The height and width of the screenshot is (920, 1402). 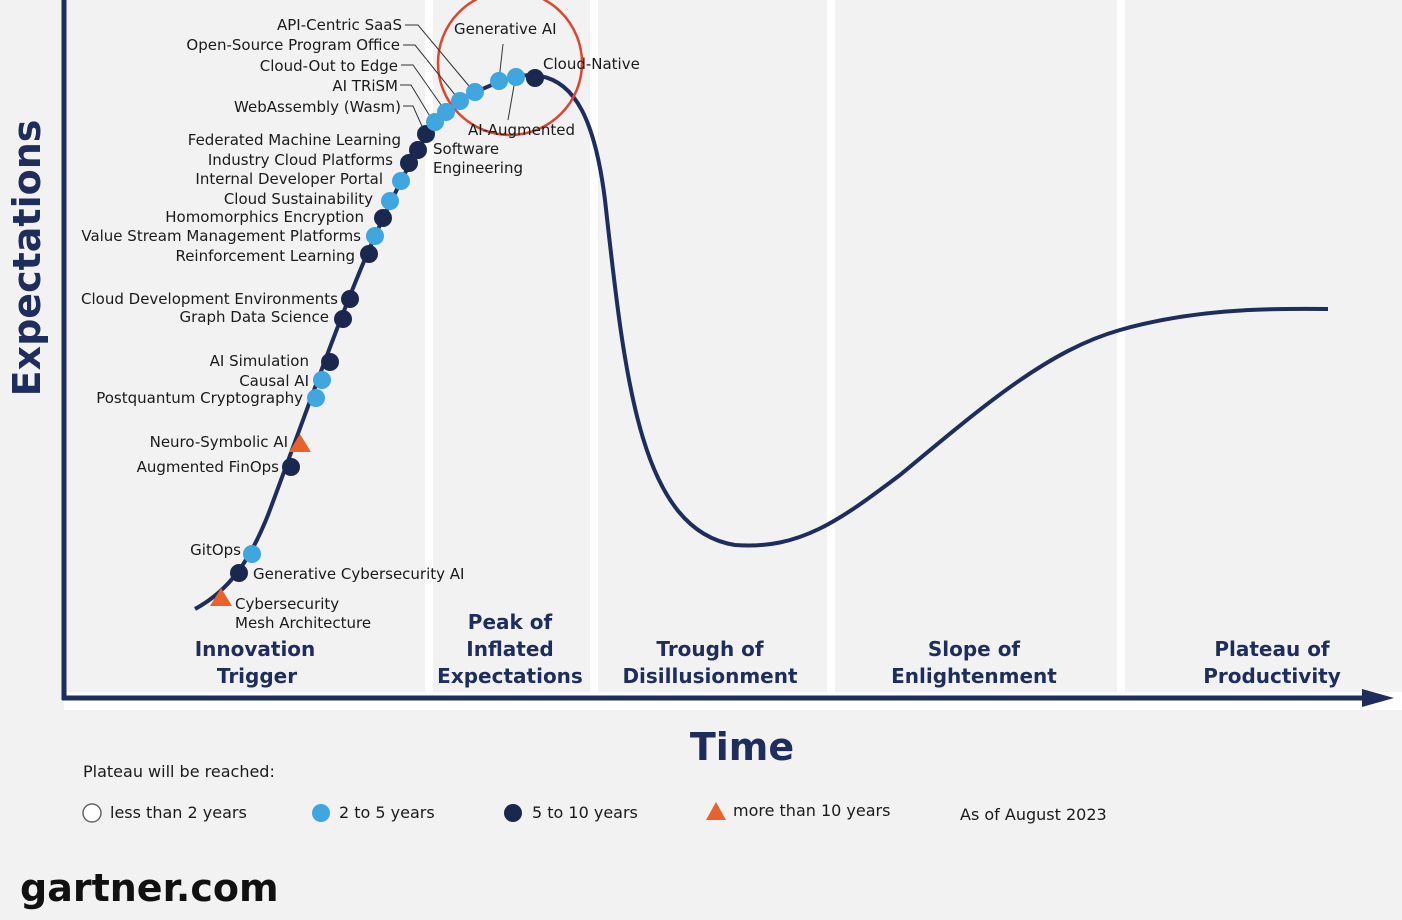 I want to click on phase-label-peak-line2: Inflated, so click(x=509, y=649).